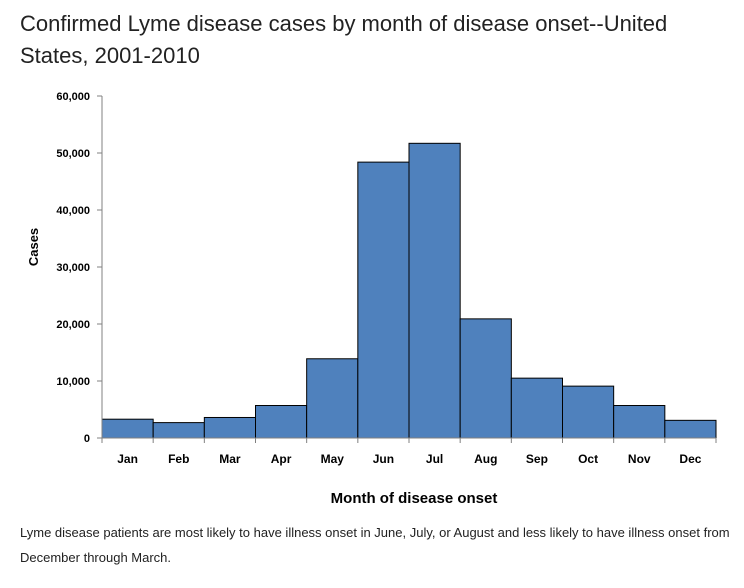 The width and height of the screenshot is (744, 588). Describe the element at coordinates (73, 325) in the screenshot. I see `y-tick-label: 20,000` at that location.